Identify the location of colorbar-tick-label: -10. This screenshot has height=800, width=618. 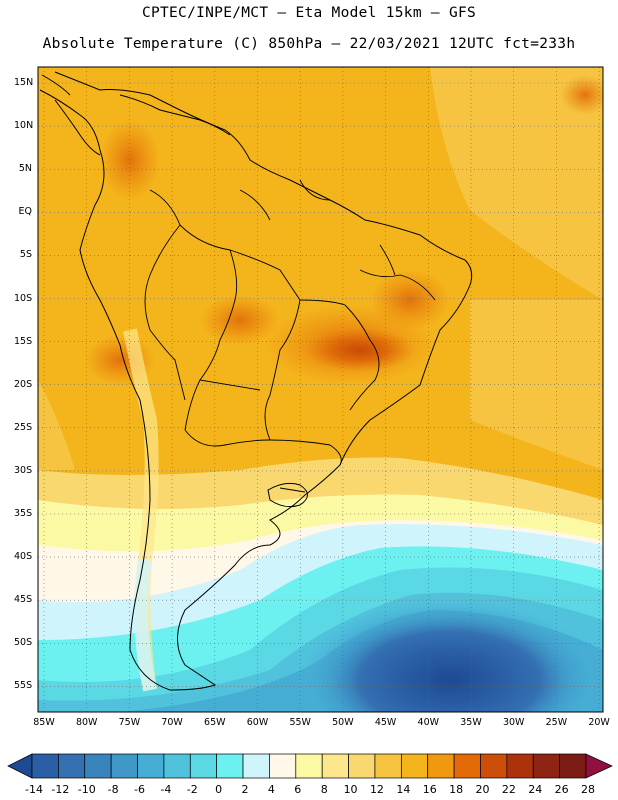
(86, 789).